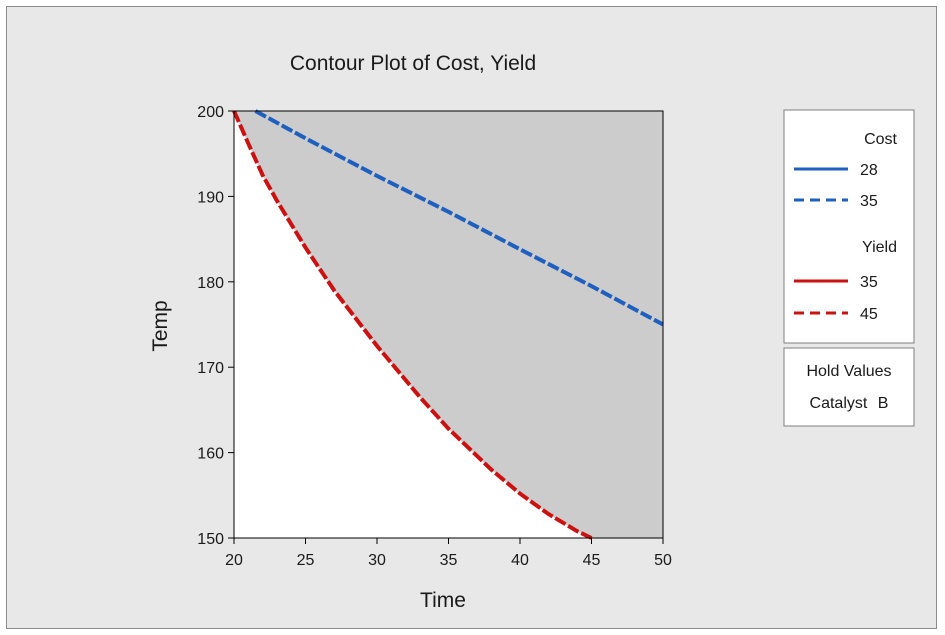 Image resolution: width=945 pixels, height=635 pixels. I want to click on x-tick-label-40: 40, so click(520, 560).